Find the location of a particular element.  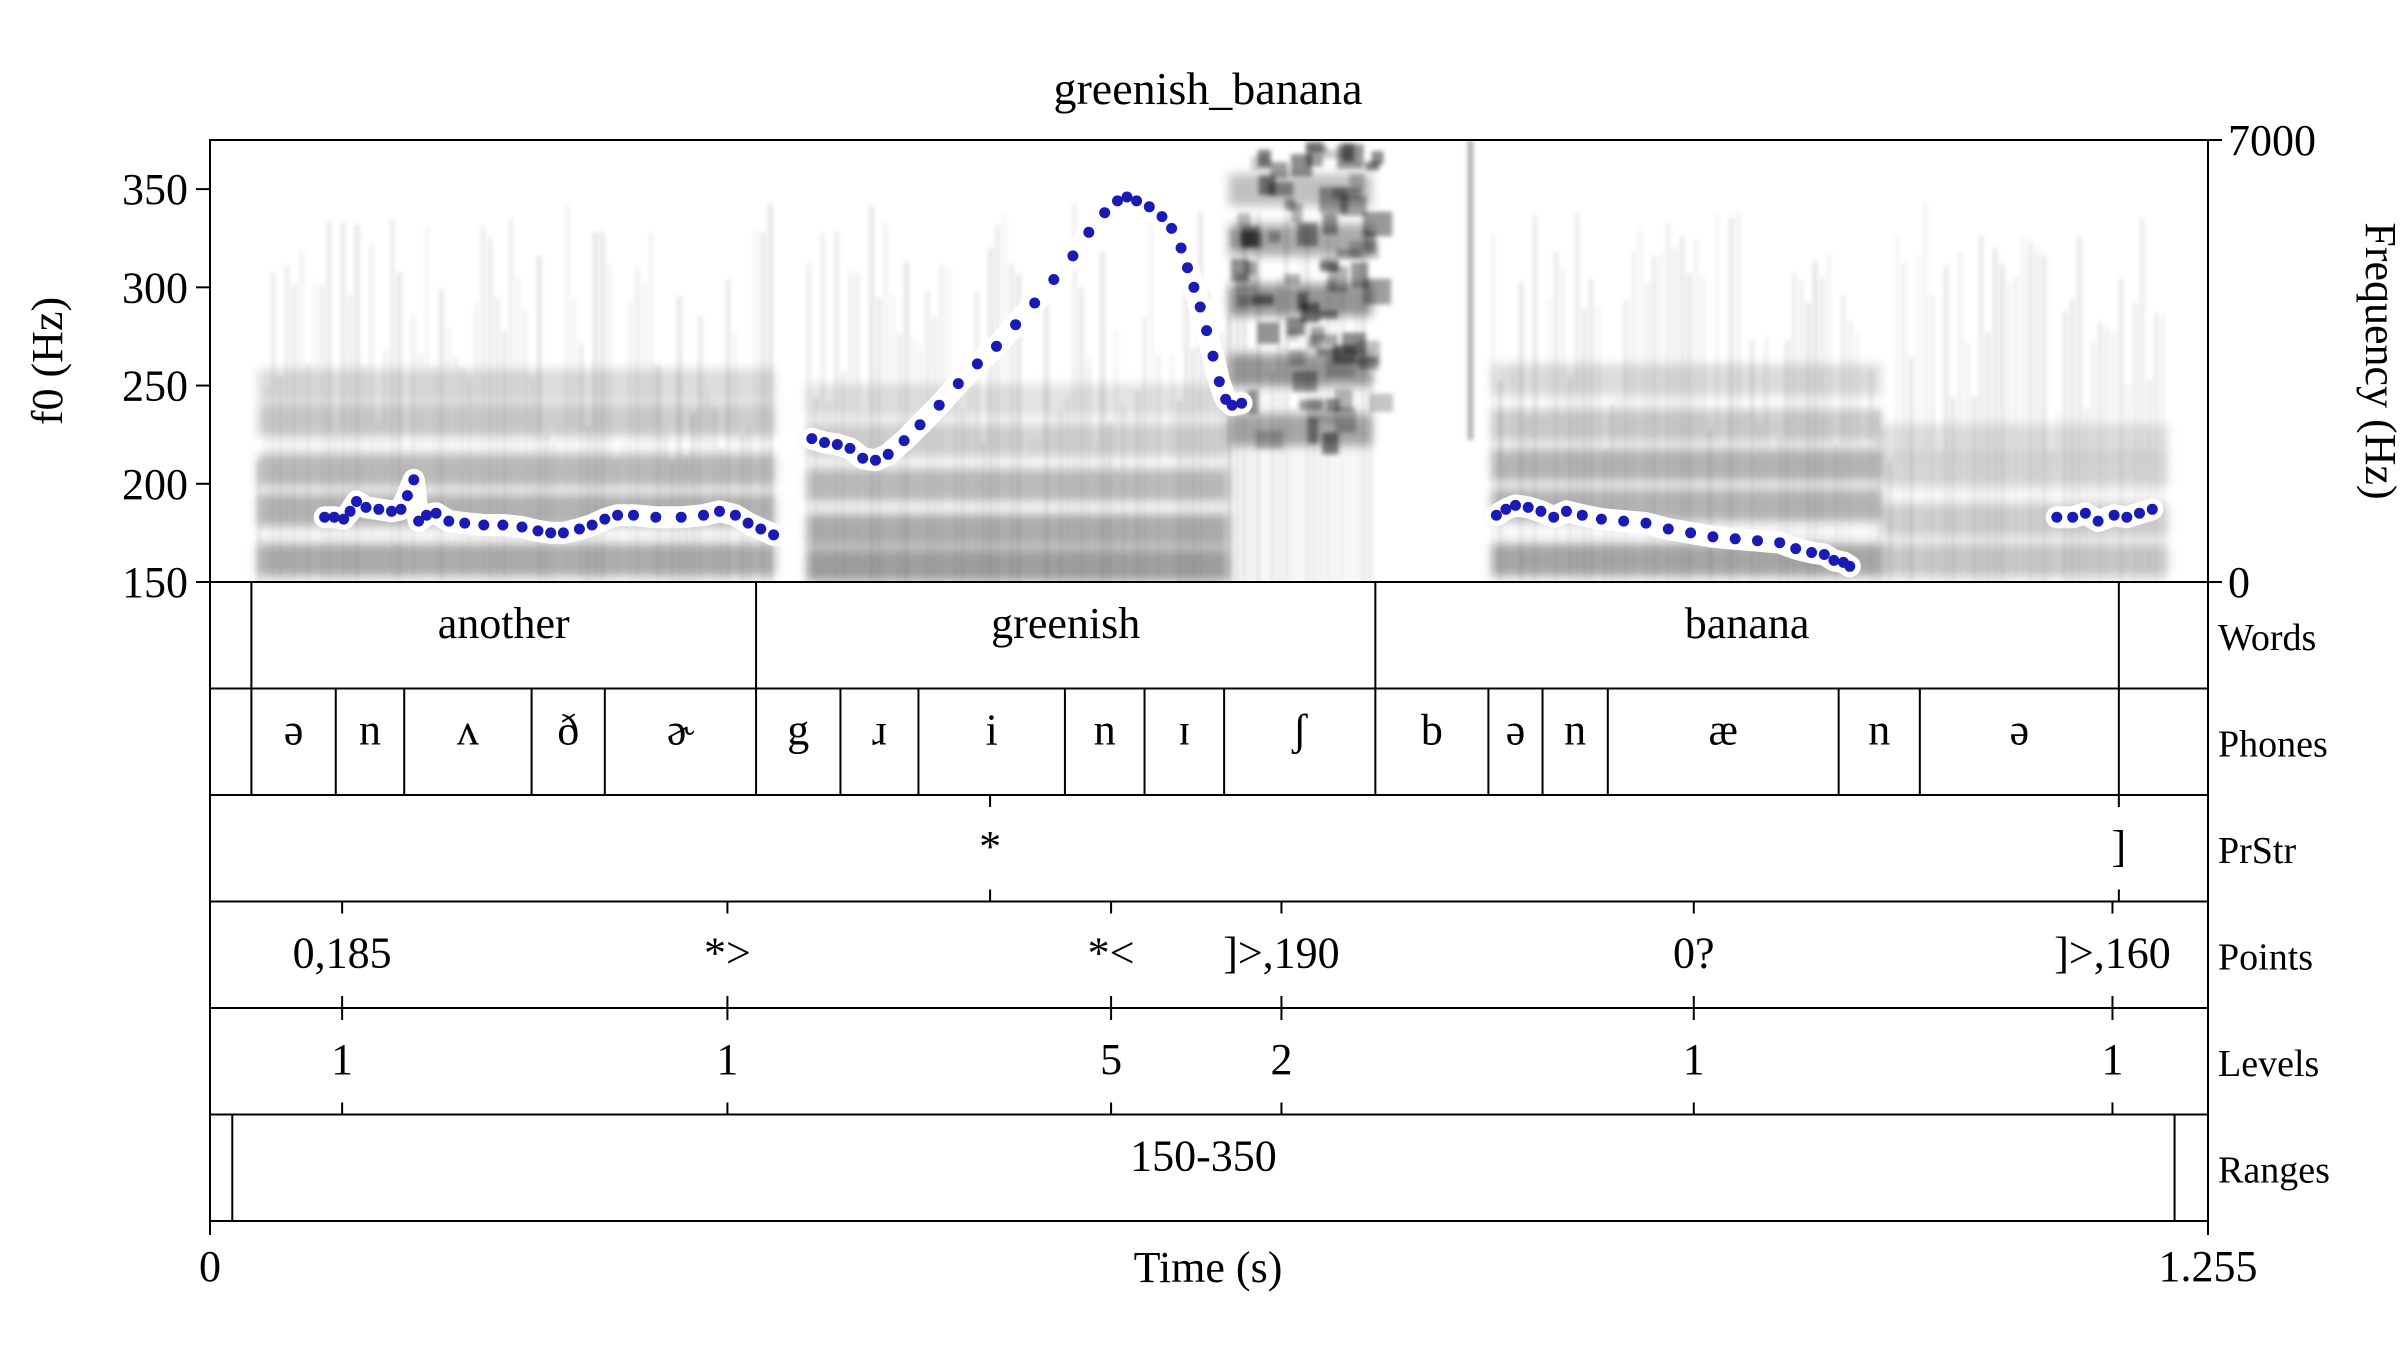

f0-axis-label: f0 (Hz) is located at coordinates (47, 361).